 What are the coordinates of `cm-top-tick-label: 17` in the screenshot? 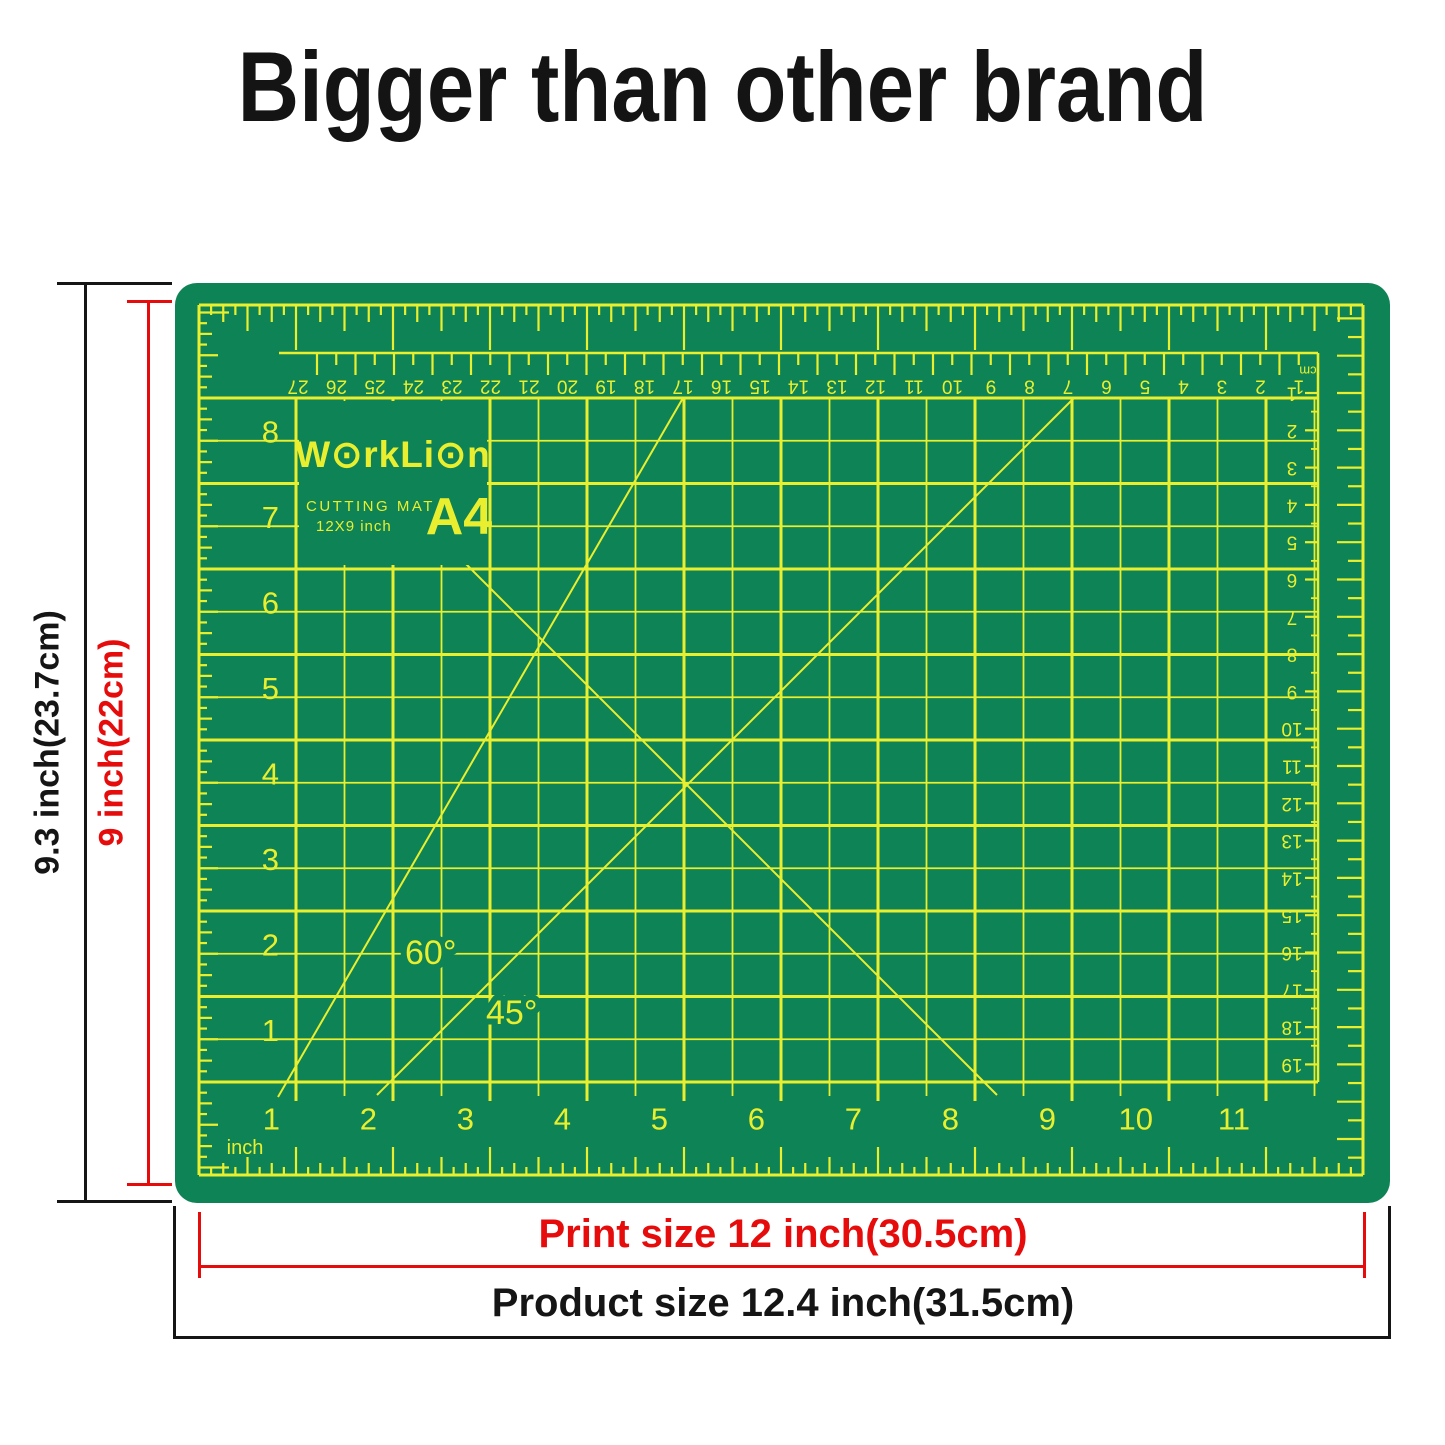 It's located at (682, 386).